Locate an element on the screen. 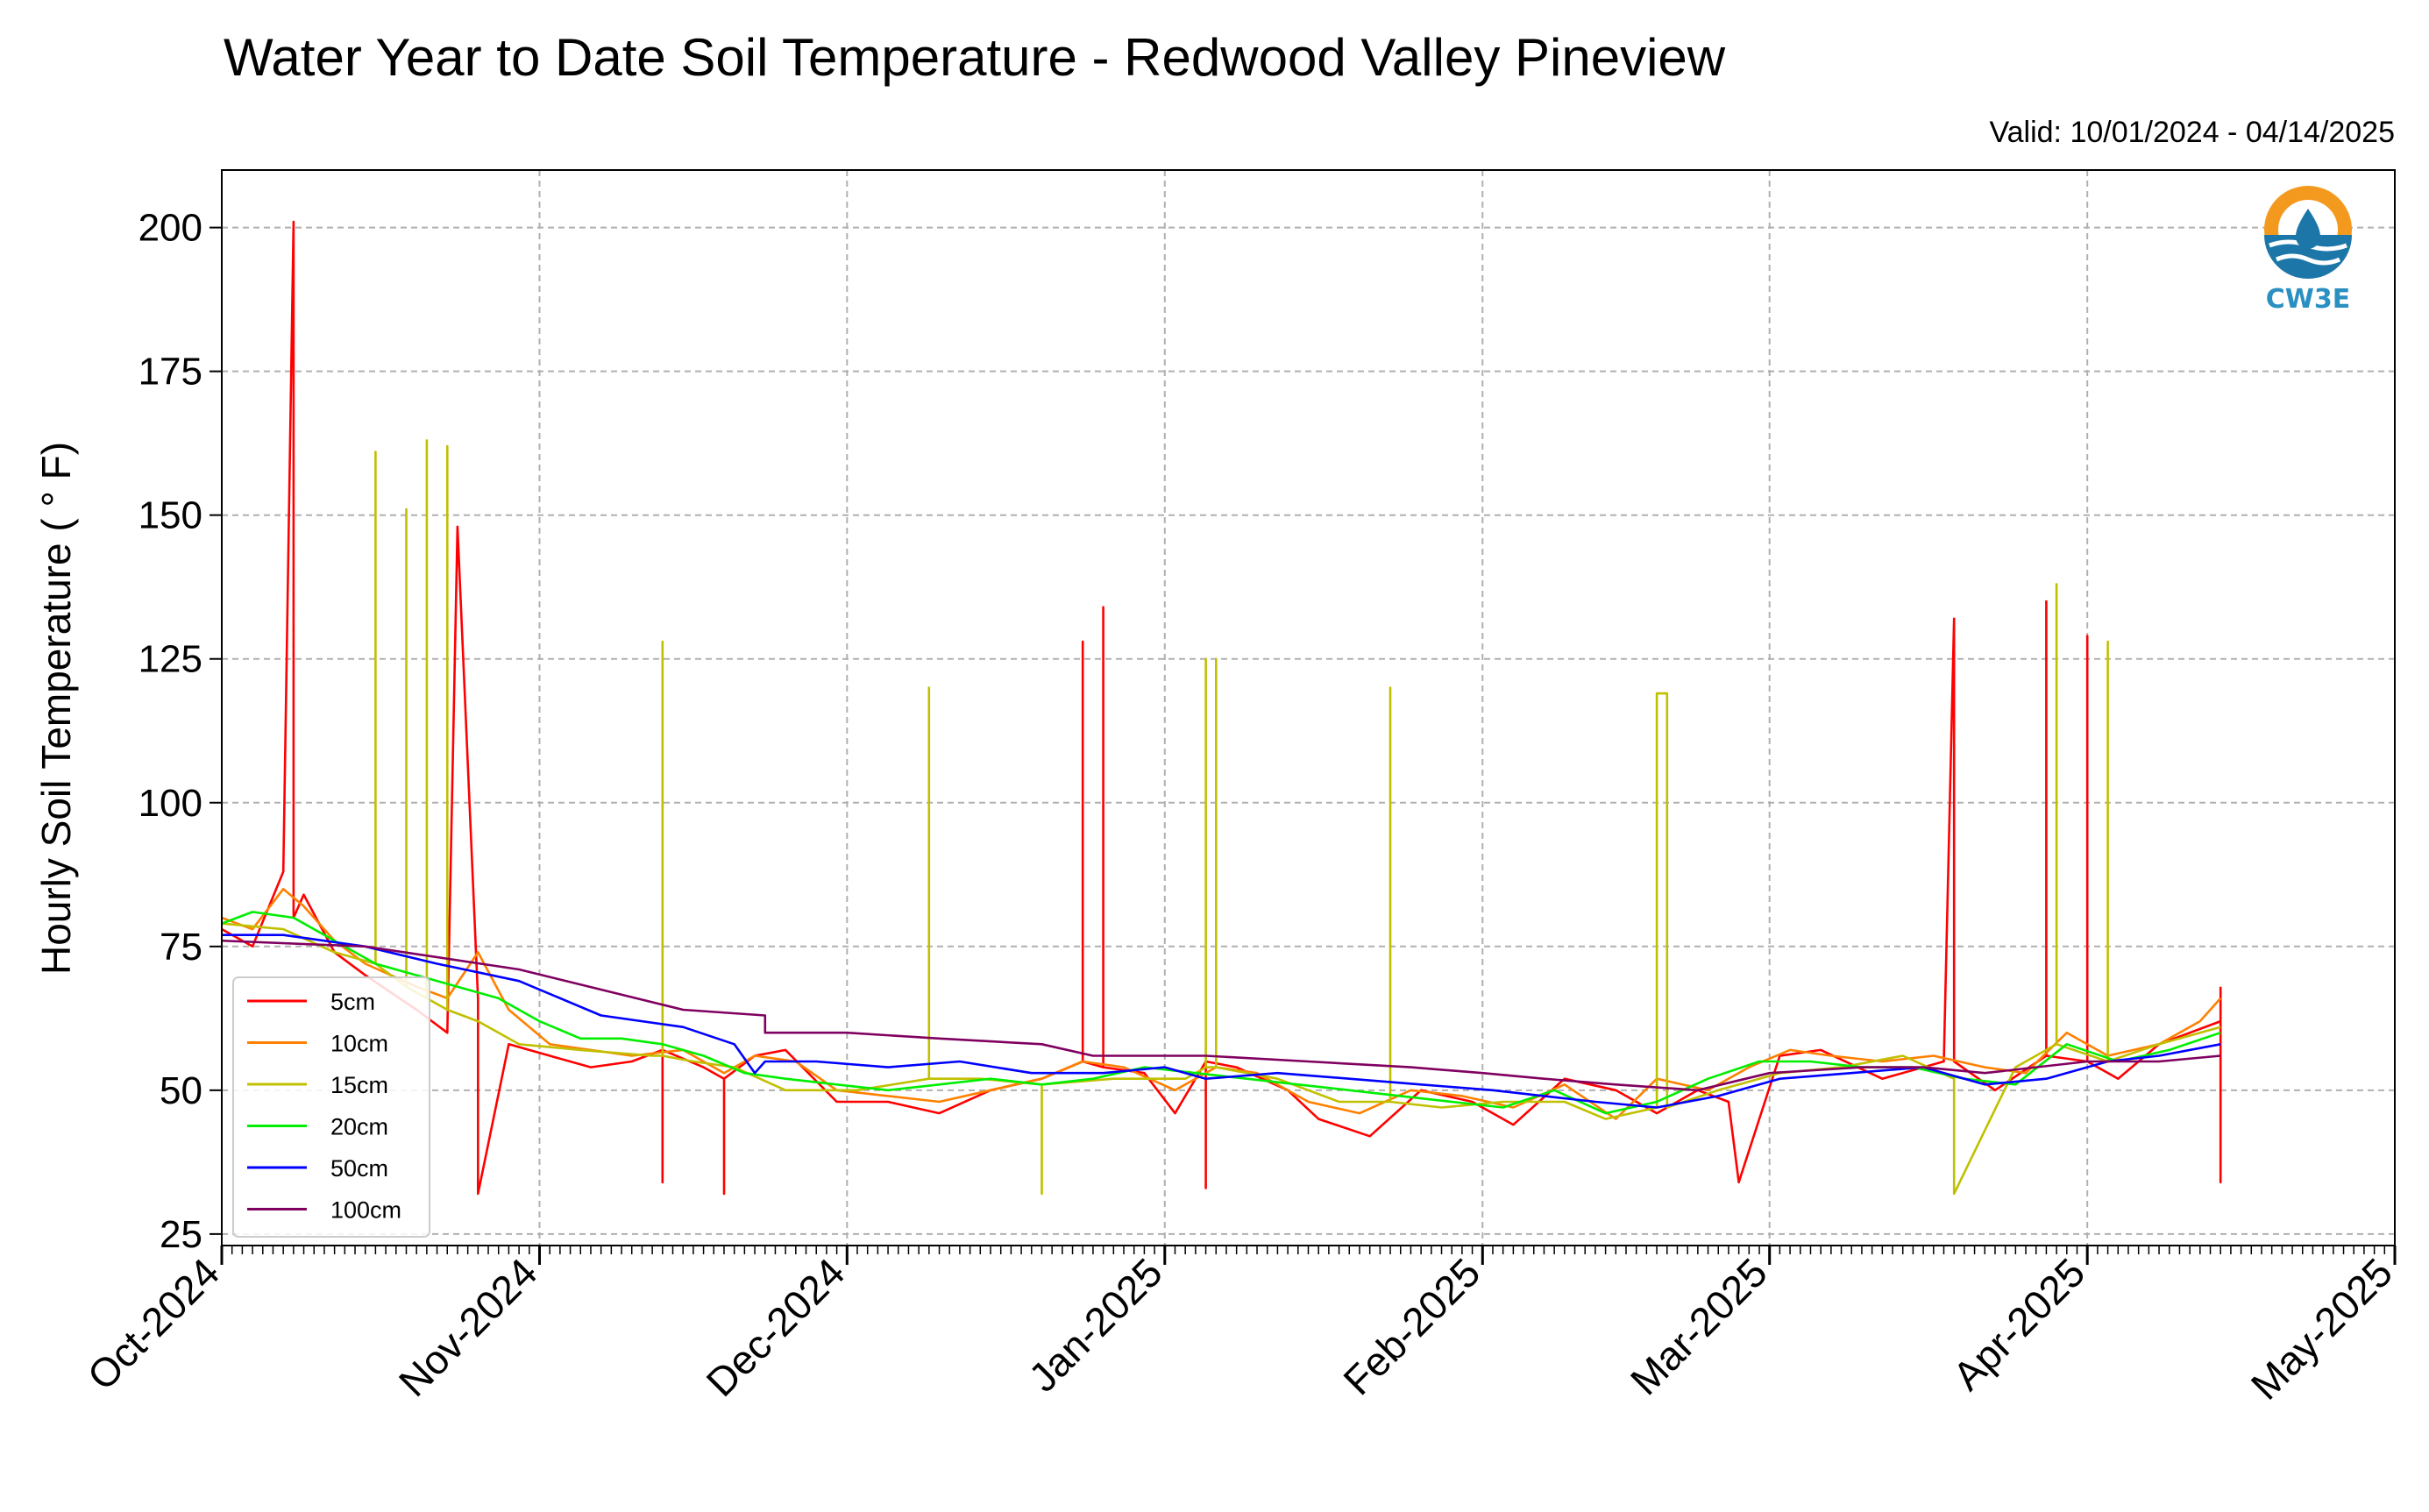  x-tick-label: Oct-2024 is located at coordinates (154, 1324).